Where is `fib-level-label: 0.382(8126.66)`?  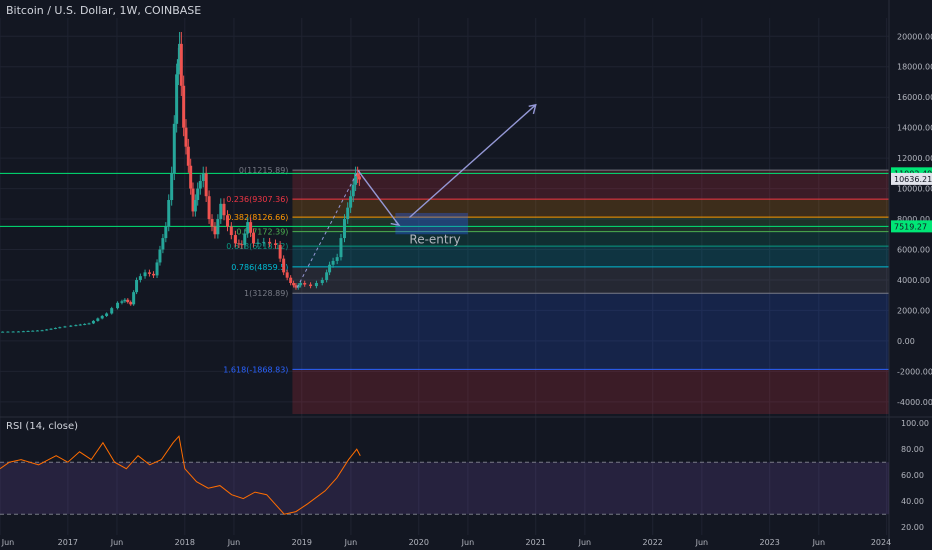 fib-level-label: 0.382(8126.66) is located at coordinates (257, 217).